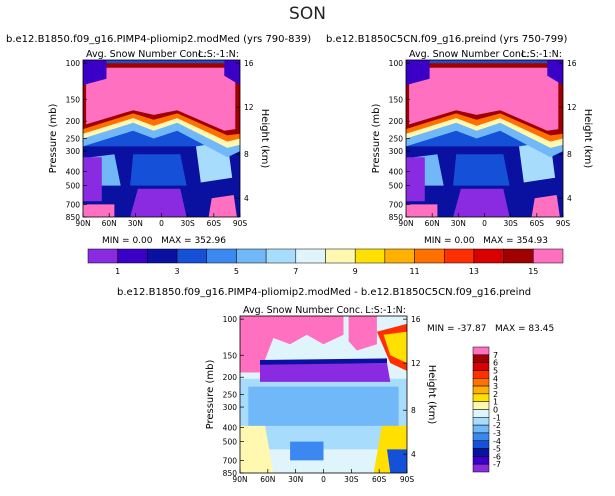 The height and width of the screenshot is (496, 615). Describe the element at coordinates (164, 241) in the screenshot. I see `panel1-stats: MIN = 0.00 MAX = 352.96` at that location.